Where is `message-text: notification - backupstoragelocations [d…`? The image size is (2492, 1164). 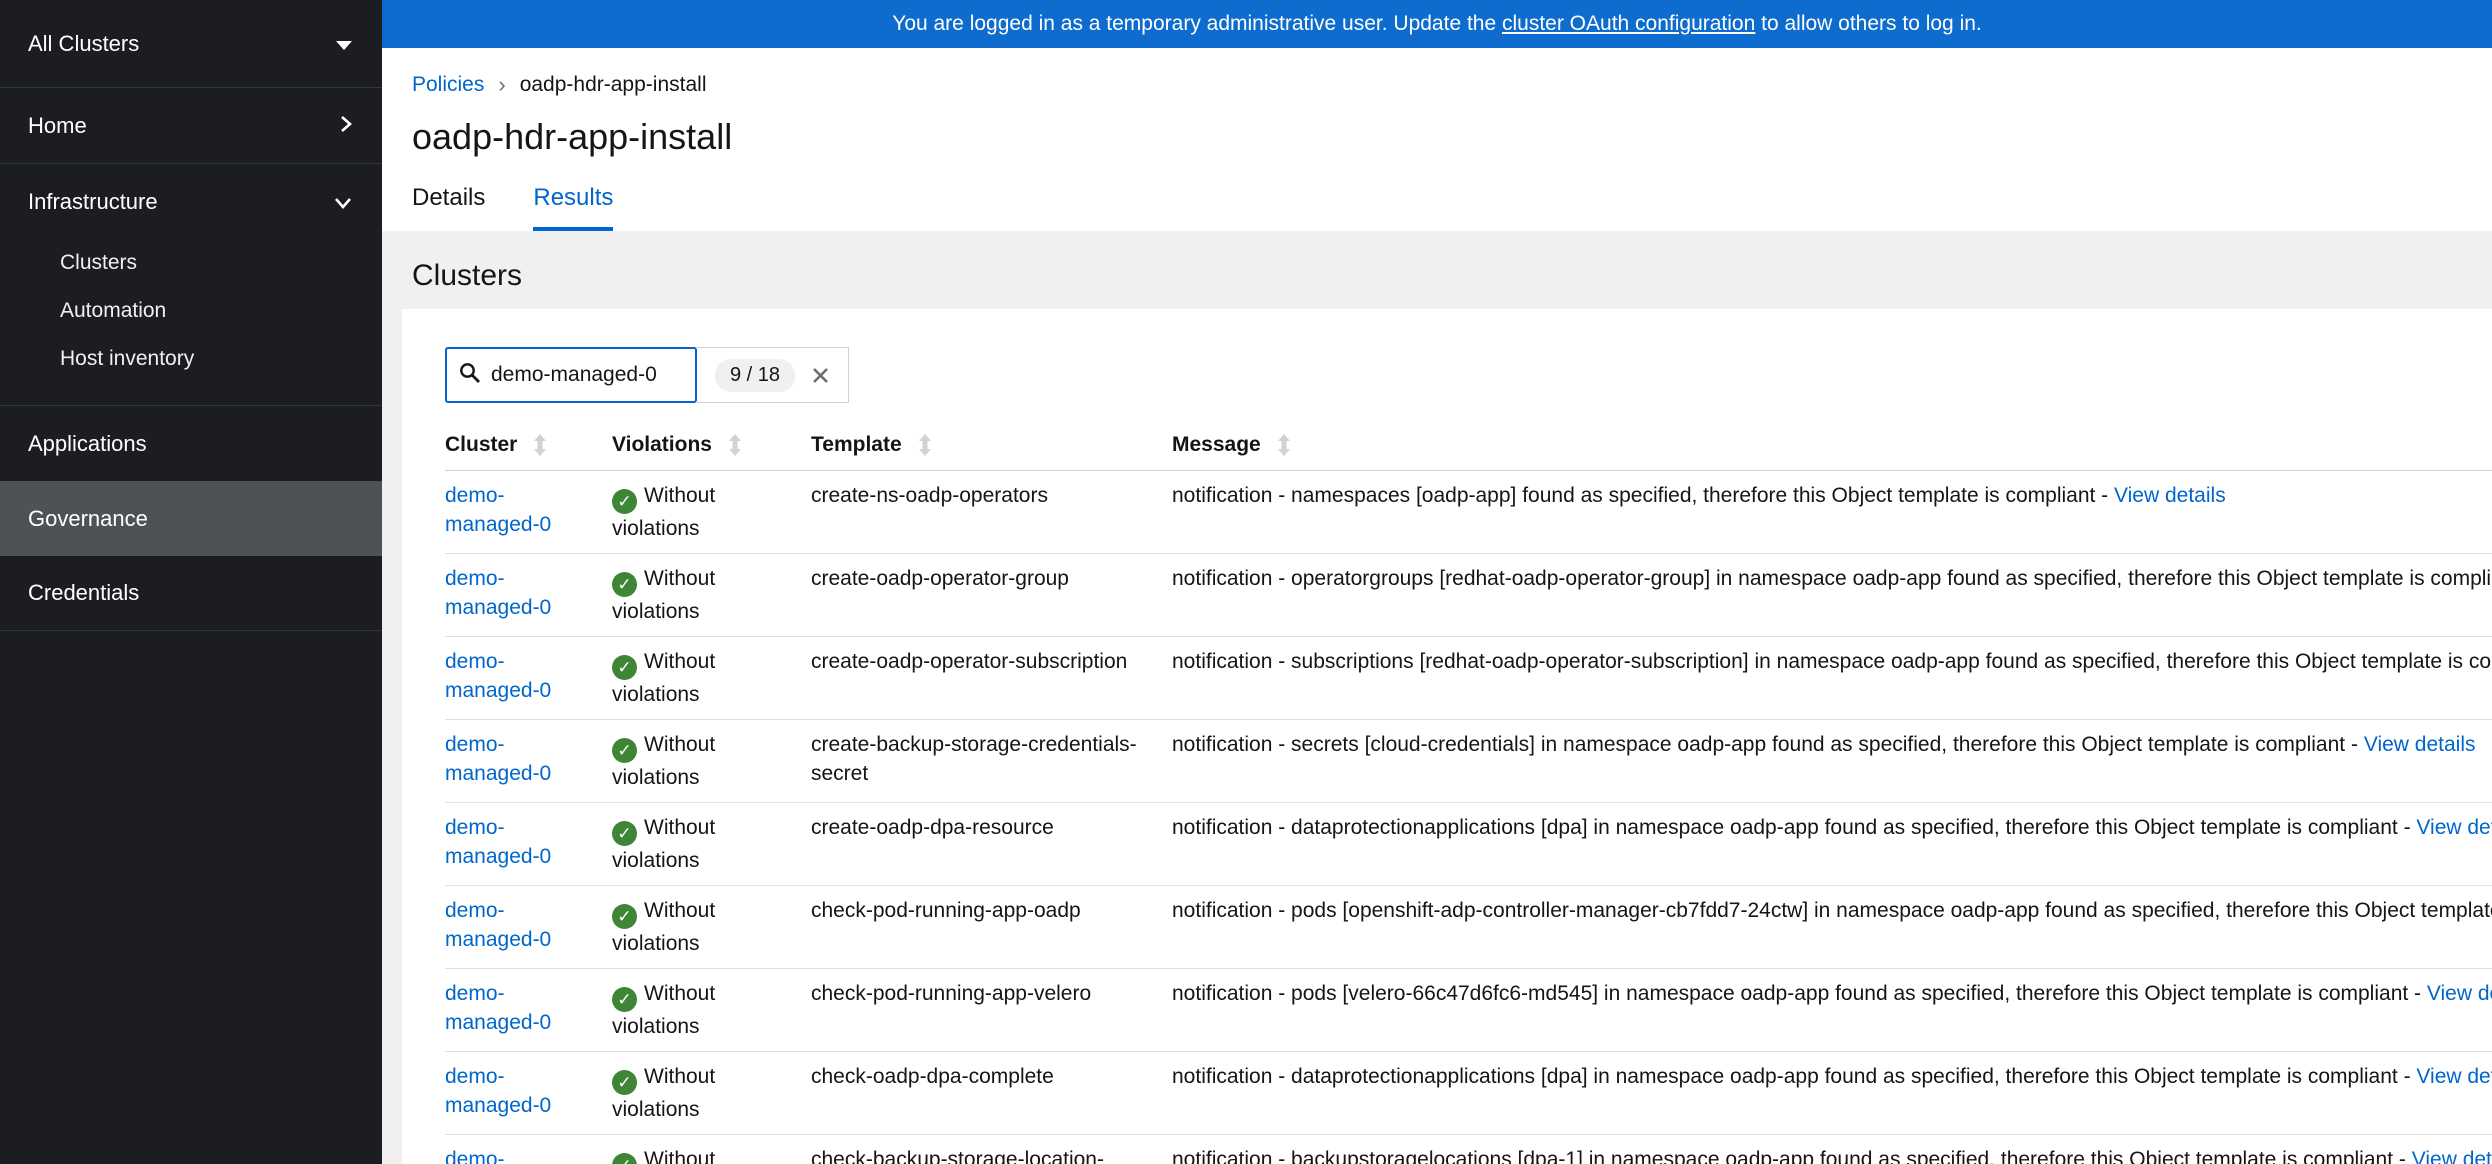 message-text: notification - backupstoragelocations [d… is located at coordinates (1789, 1156).